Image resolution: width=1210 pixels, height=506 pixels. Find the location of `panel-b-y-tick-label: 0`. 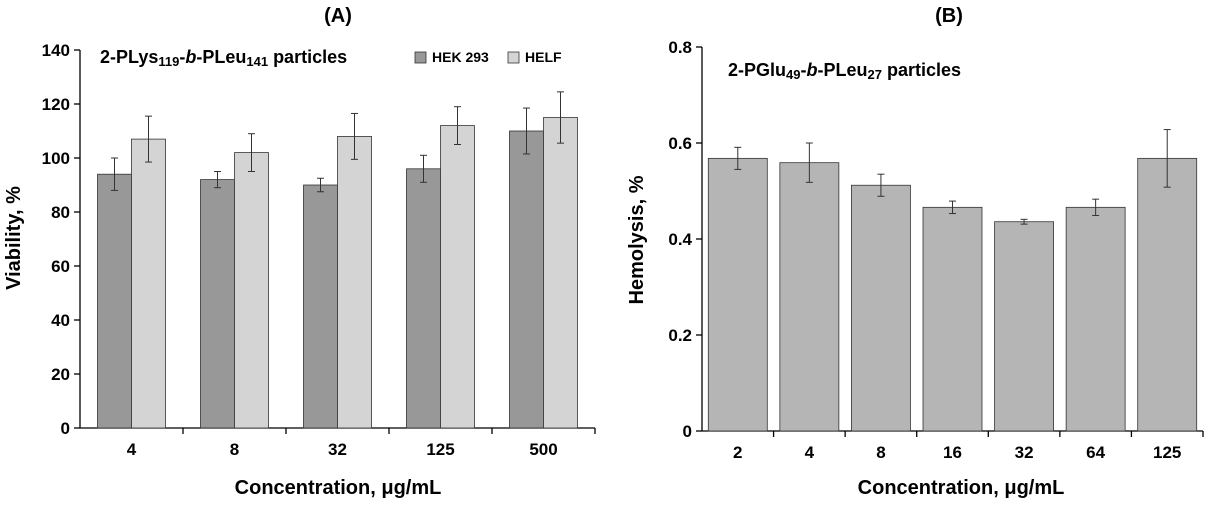

panel-b-y-tick-label: 0 is located at coordinates (687, 431).